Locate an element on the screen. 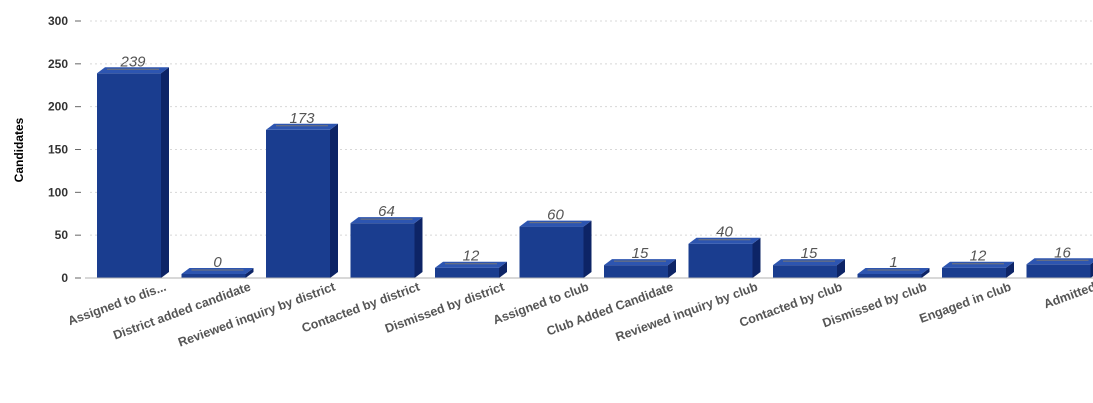 Image resolution: width=1093 pixels, height=403 pixels. x-category-label: District added candidate is located at coordinates (181, 311).